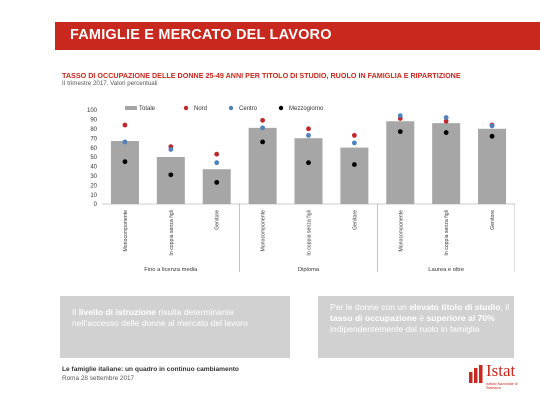 The image size is (540, 405). Describe the element at coordinates (110, 83) in the screenshot. I see `chart-subtitle: II trimestre 2017. Valori percentuali` at that location.